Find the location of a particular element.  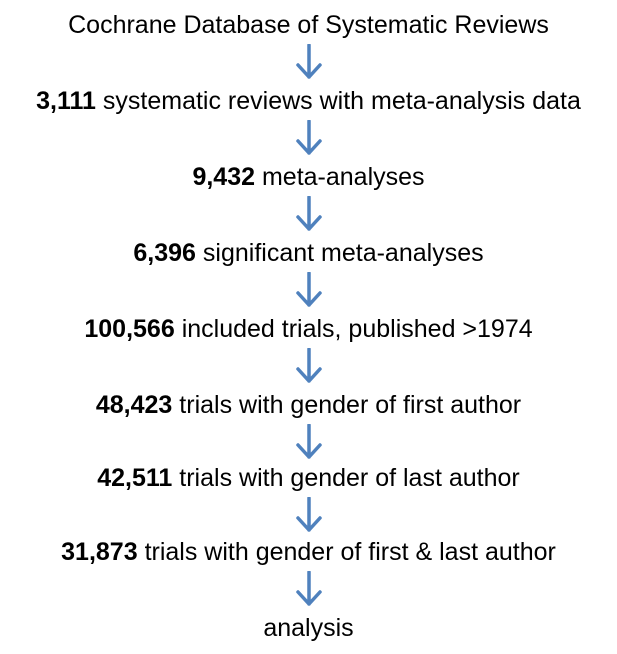

step-label: meta-analyses is located at coordinates (343, 177).